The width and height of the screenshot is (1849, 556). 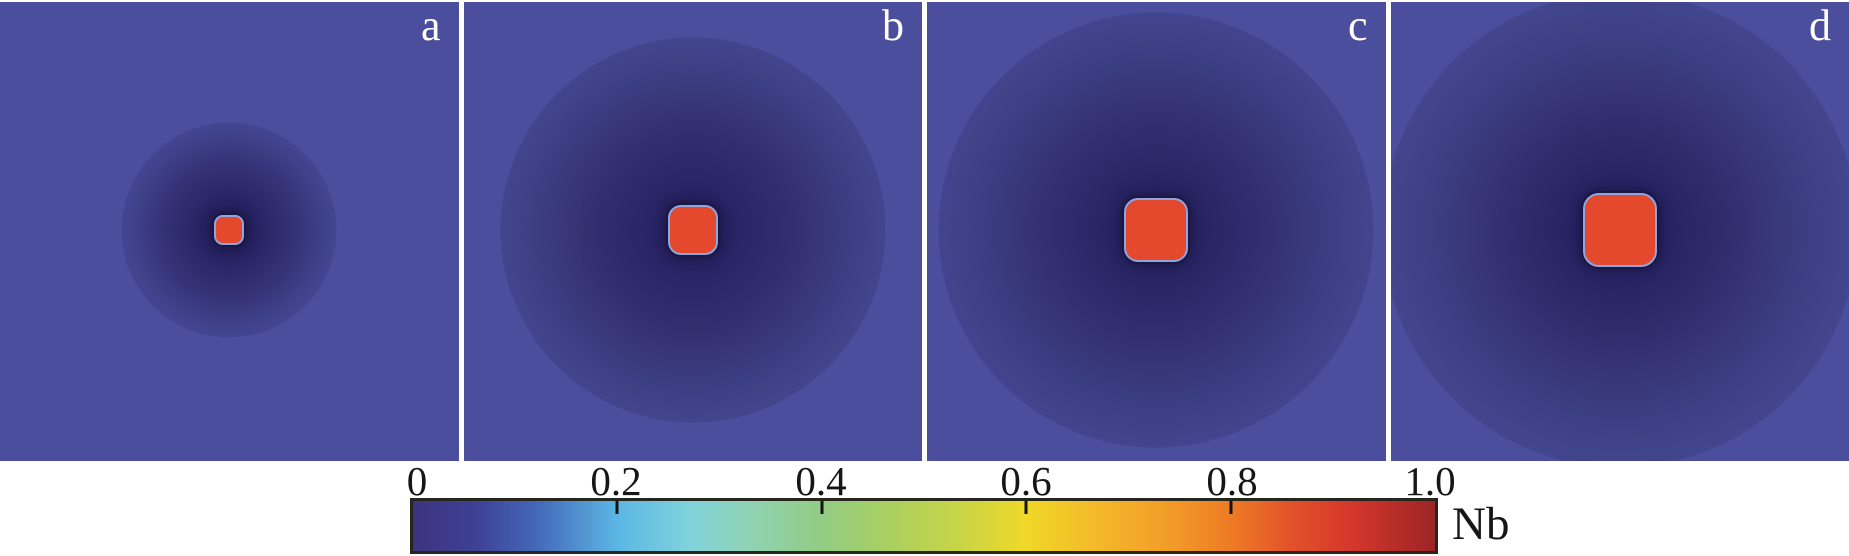 What do you see at coordinates (430, 26) in the screenshot?
I see `panel-label-a: a` at bounding box center [430, 26].